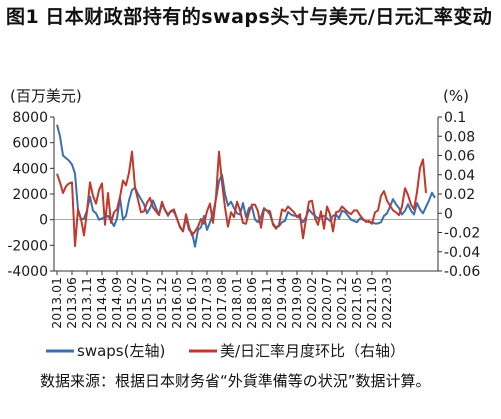 This screenshot has width=501, height=419. I want to click on right-tick-label: -0.06, so click(462, 272).